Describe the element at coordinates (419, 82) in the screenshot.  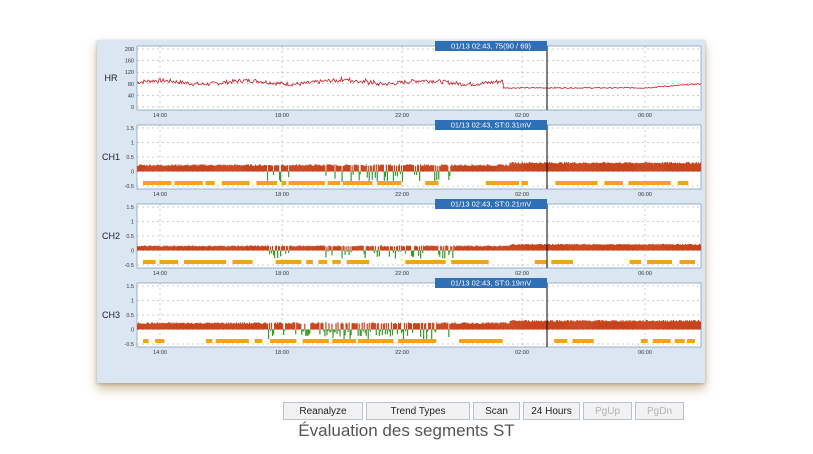
I see `heart-rate-trace` at that location.